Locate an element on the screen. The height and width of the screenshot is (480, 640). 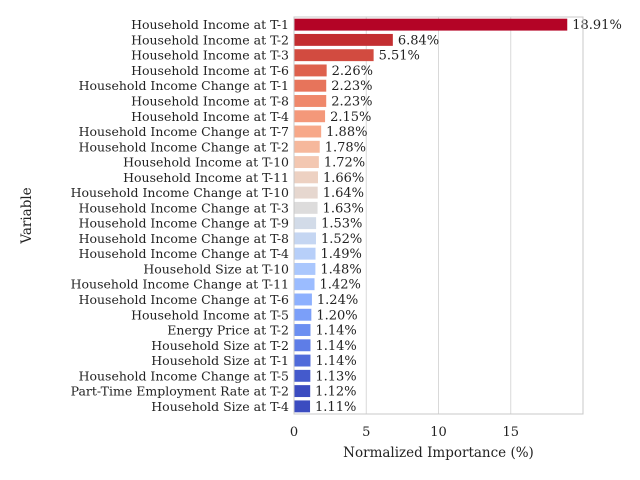
bar-value-label: 1.64% is located at coordinates (343, 193).